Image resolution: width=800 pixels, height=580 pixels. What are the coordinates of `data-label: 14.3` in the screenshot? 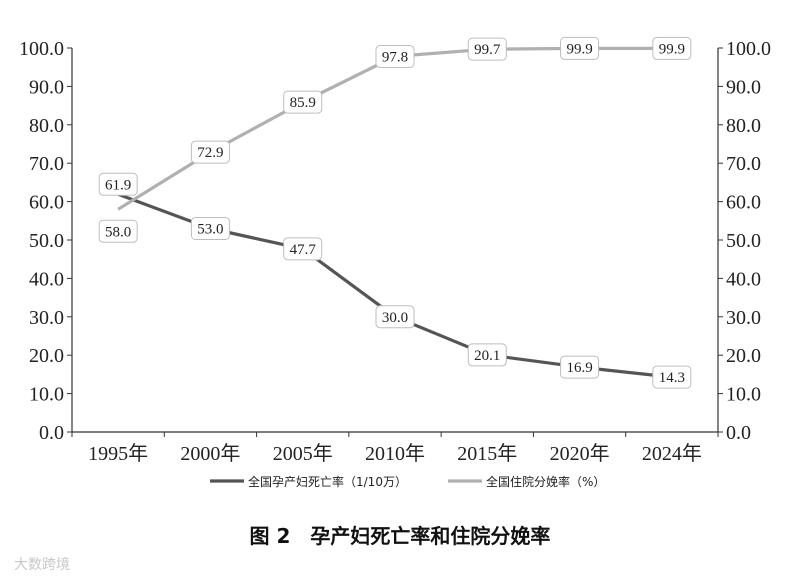 It's located at (672, 377).